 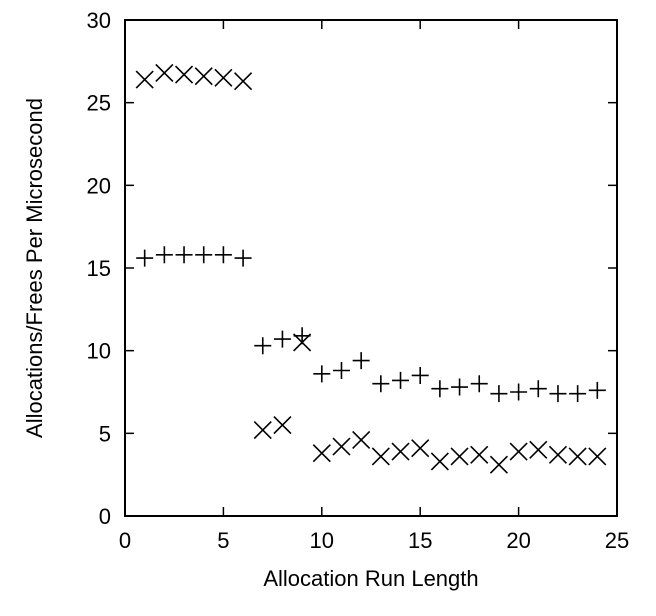 What do you see at coordinates (99, 268) in the screenshot?
I see `y-tick-label: 15` at bounding box center [99, 268].